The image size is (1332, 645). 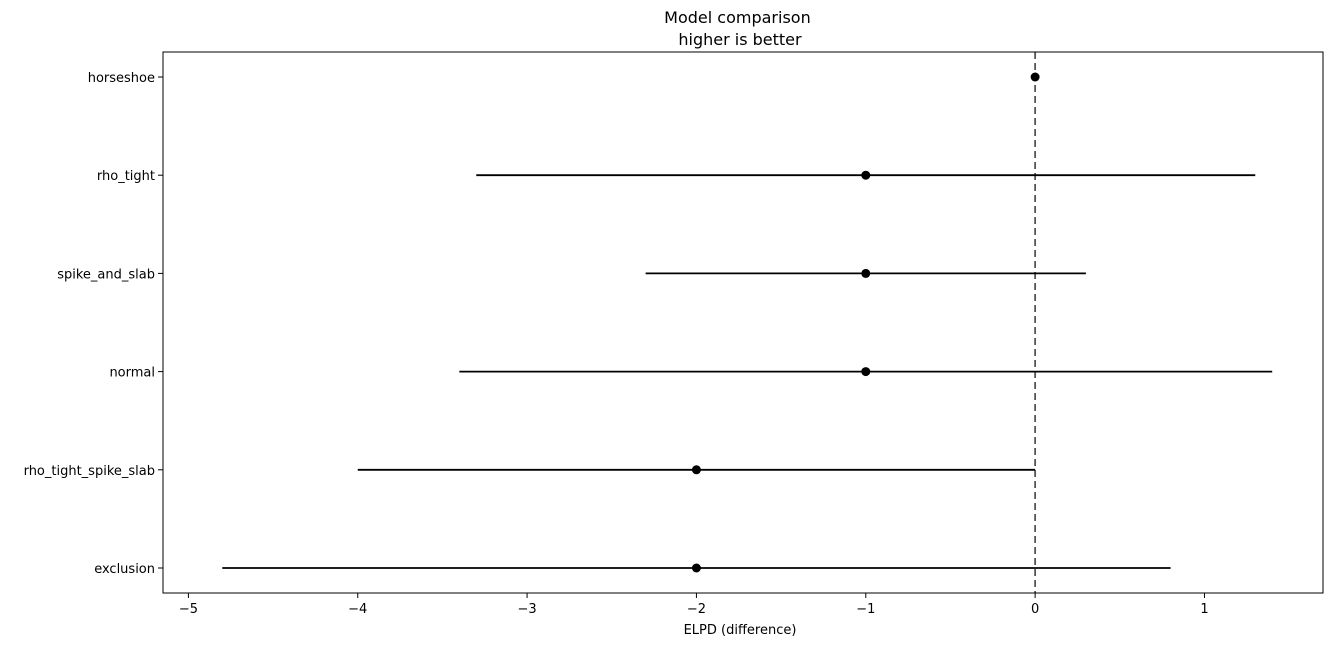 I want to click on point-rho-tight-spike-slab, so click(x=696, y=470).